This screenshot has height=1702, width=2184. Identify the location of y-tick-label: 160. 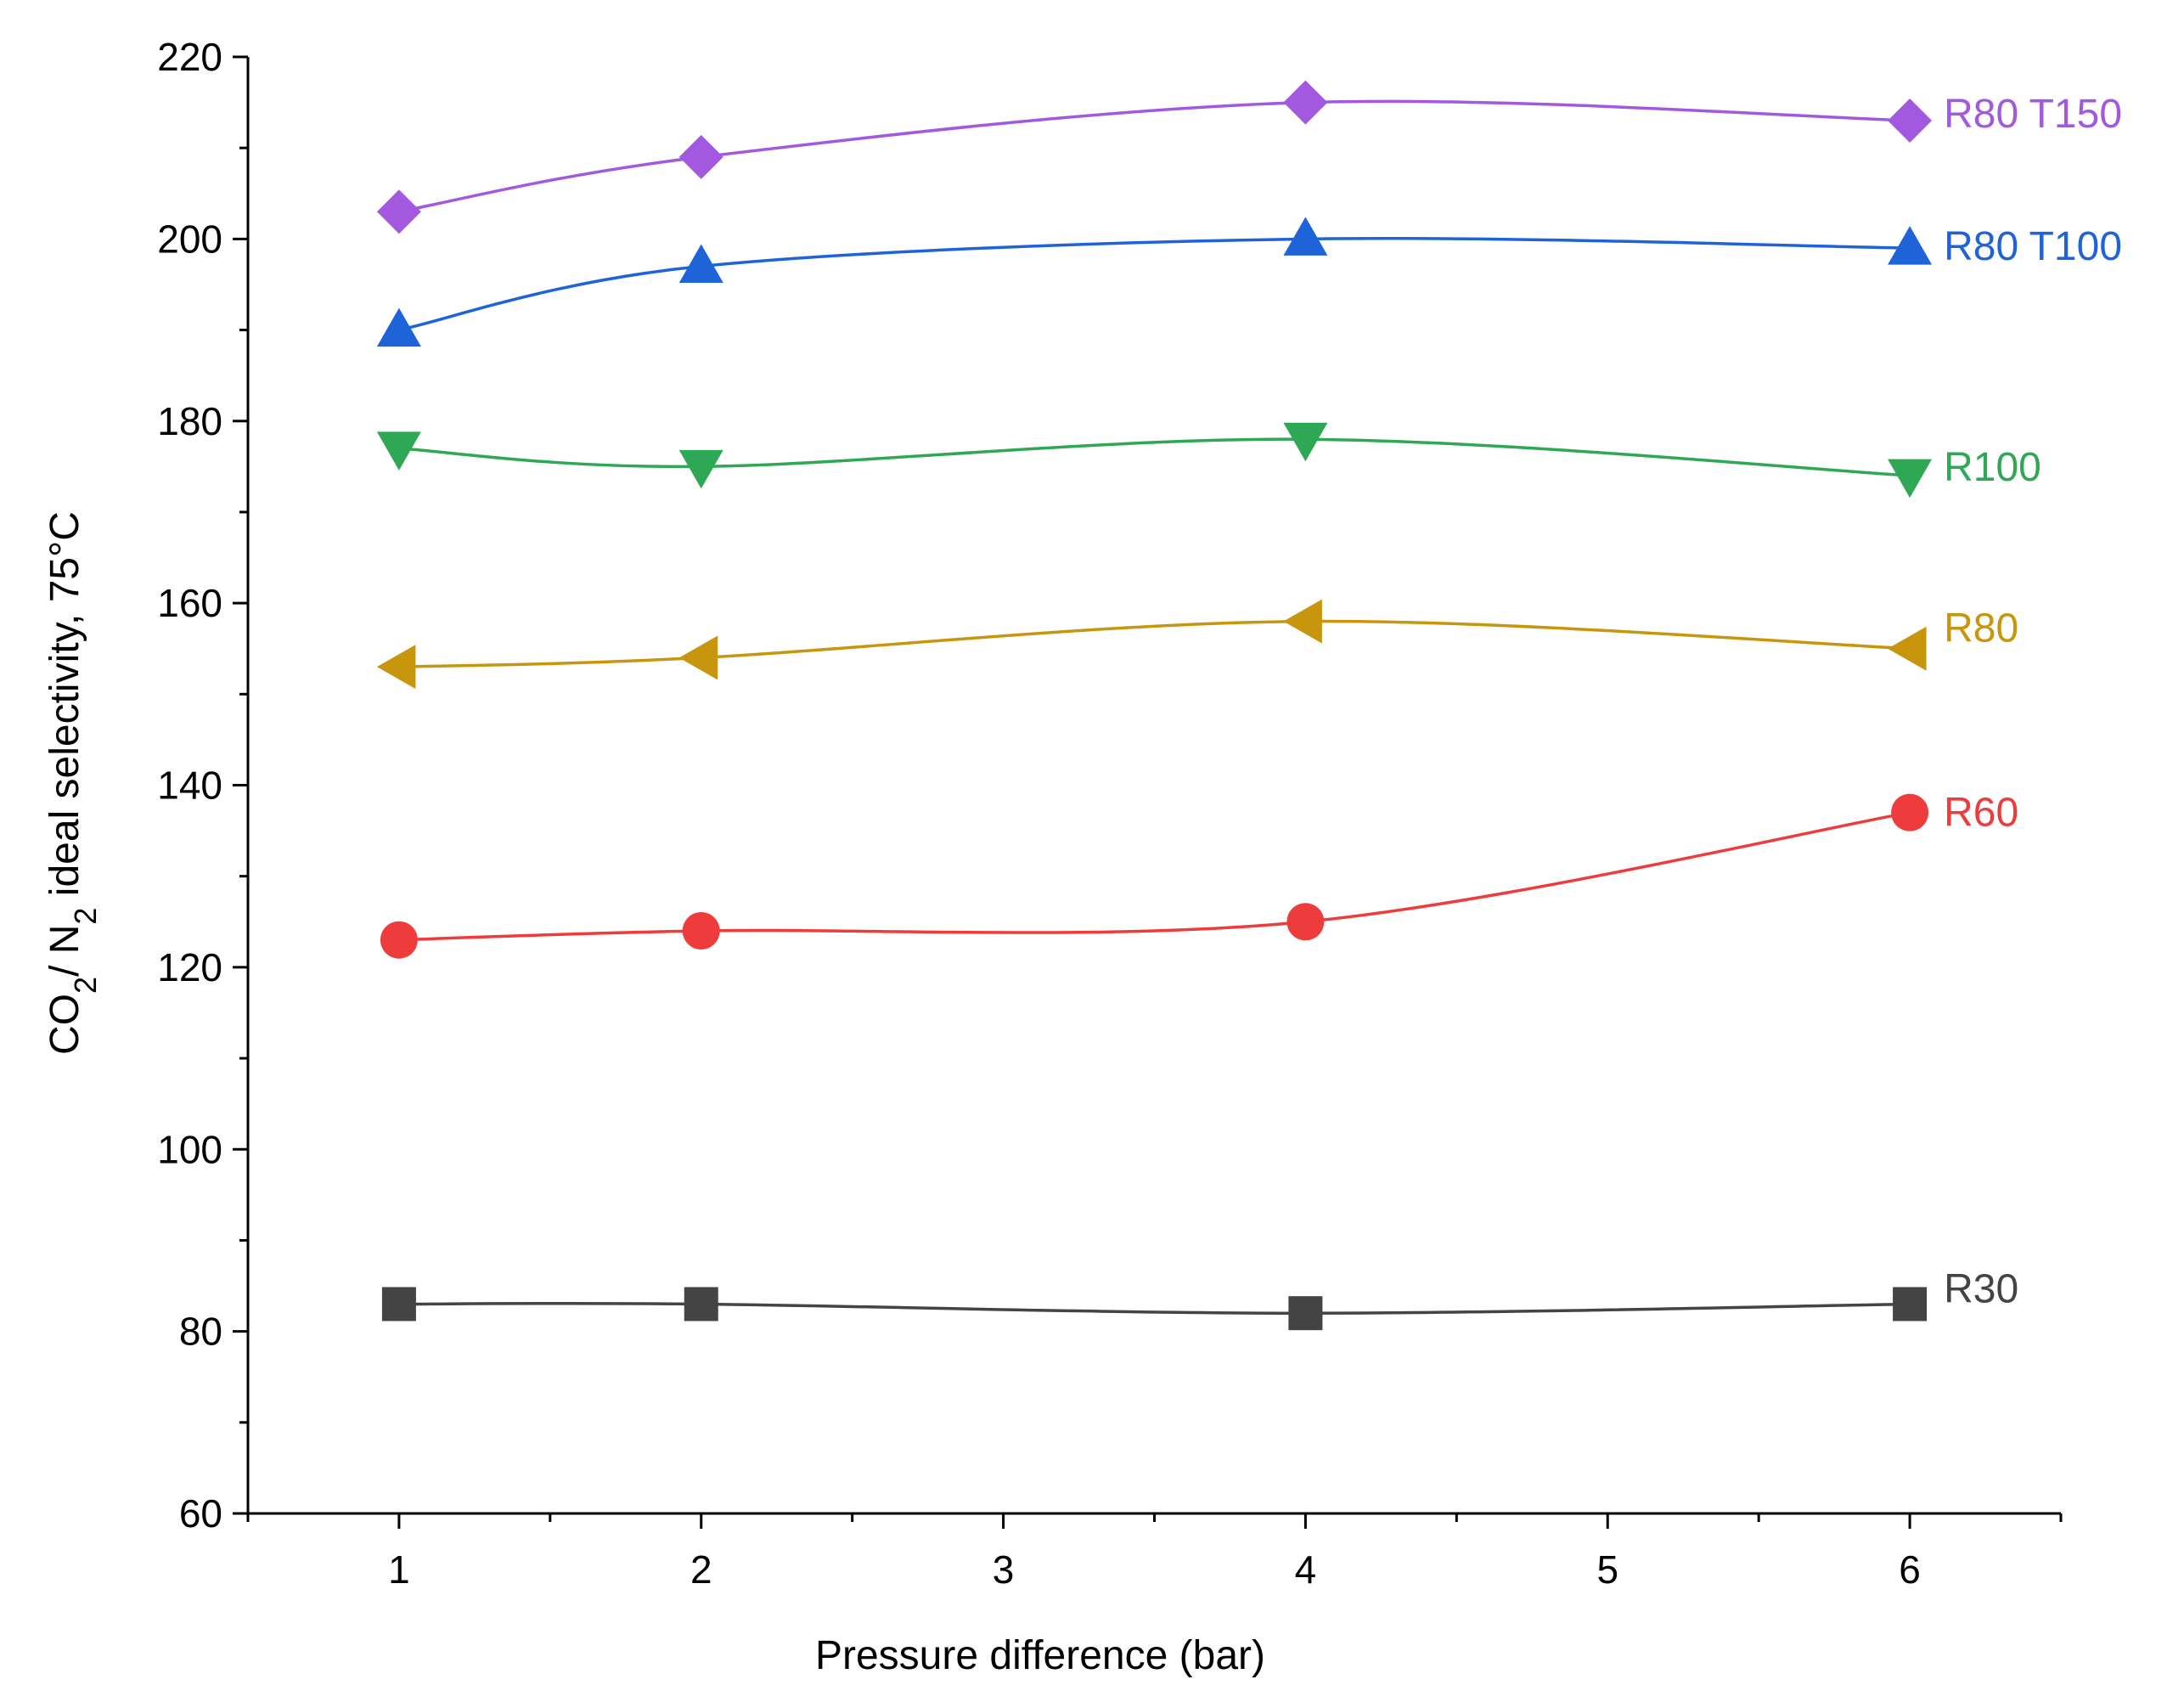
(189, 603).